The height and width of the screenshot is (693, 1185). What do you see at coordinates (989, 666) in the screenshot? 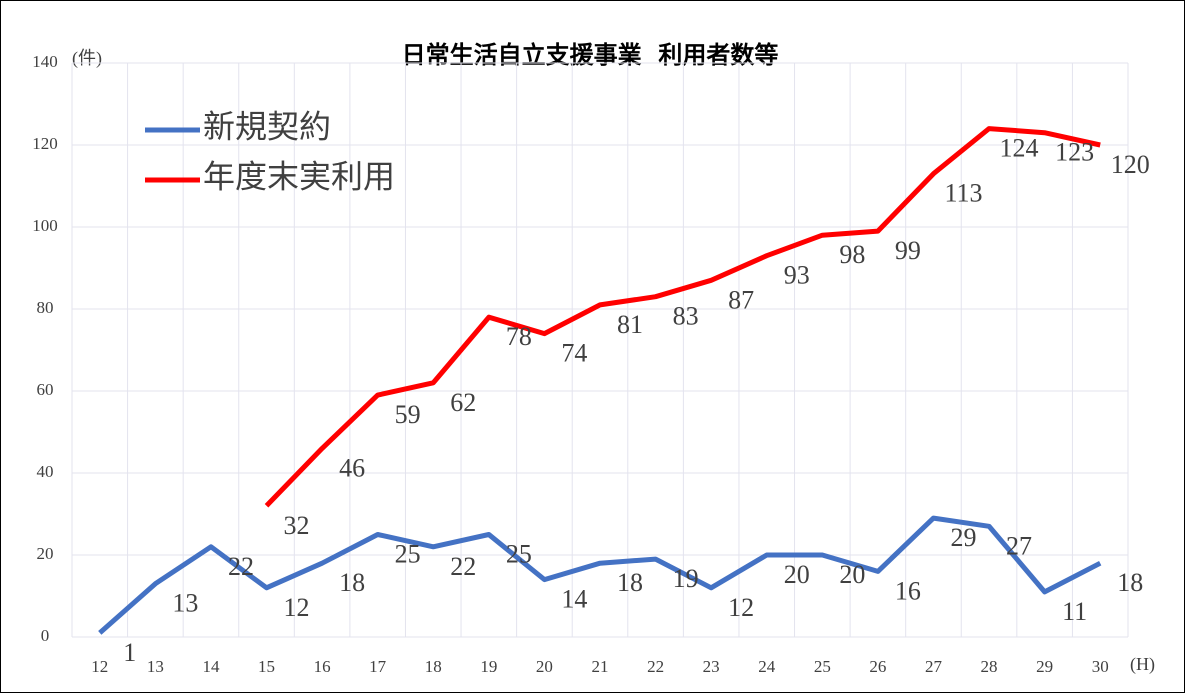
I see `x-tick-label: 28` at bounding box center [989, 666].